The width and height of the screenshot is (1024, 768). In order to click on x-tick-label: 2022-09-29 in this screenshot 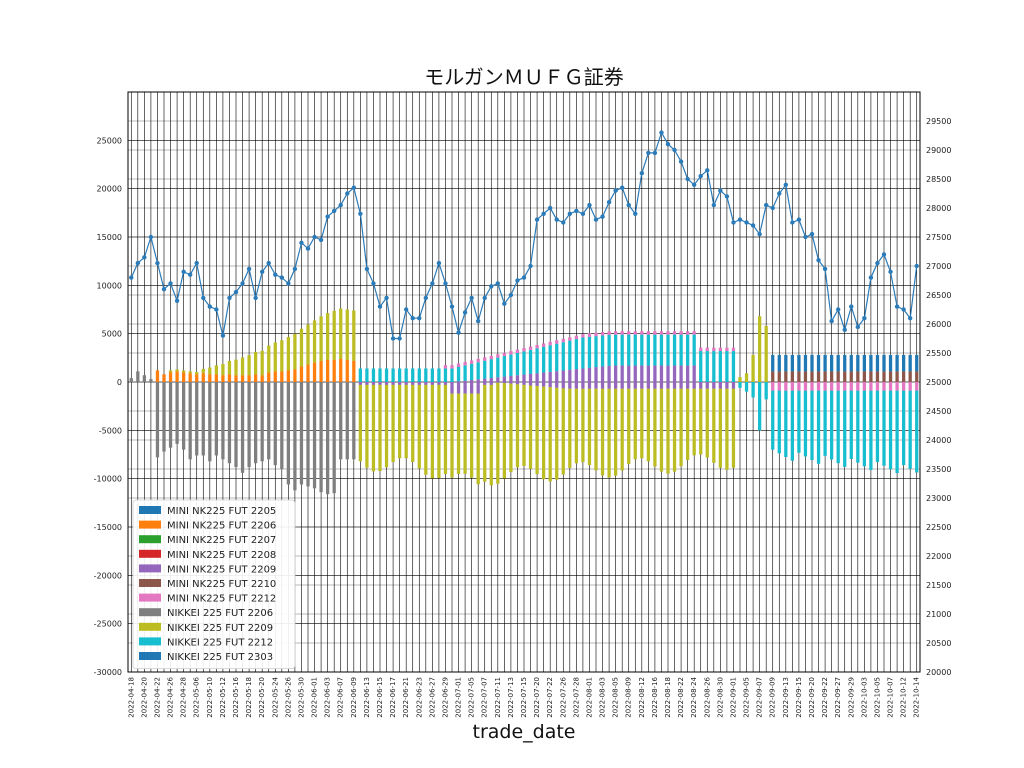, I will do `click(851, 697)`.